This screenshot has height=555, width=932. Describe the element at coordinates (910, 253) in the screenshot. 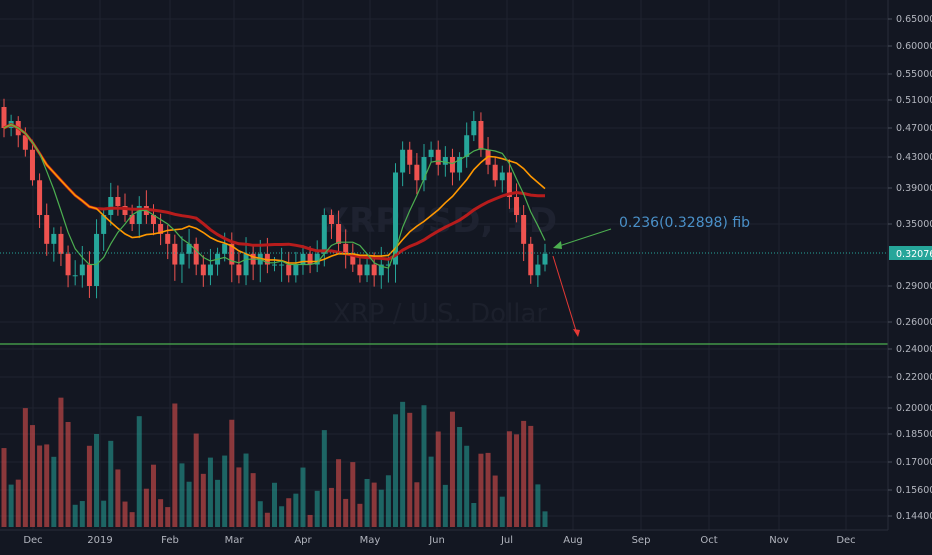

I see `current-price-badge: 0.32076` at that location.